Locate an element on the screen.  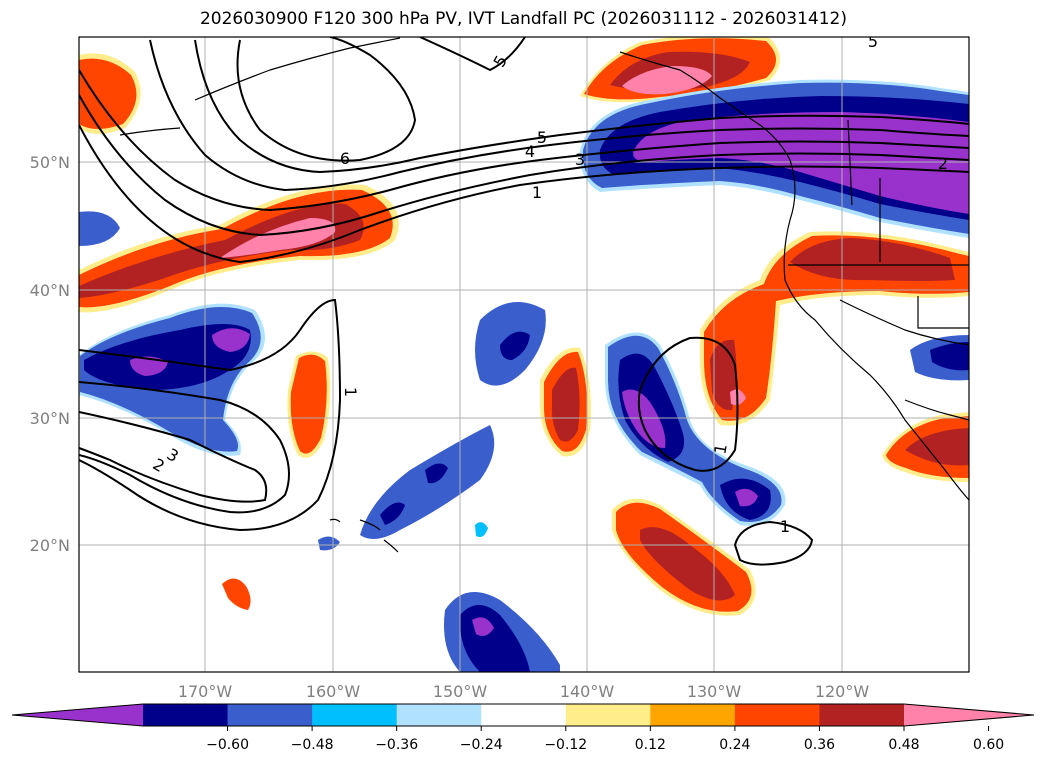
colorbar-tick-label: 0.36 is located at coordinates (819, 745).